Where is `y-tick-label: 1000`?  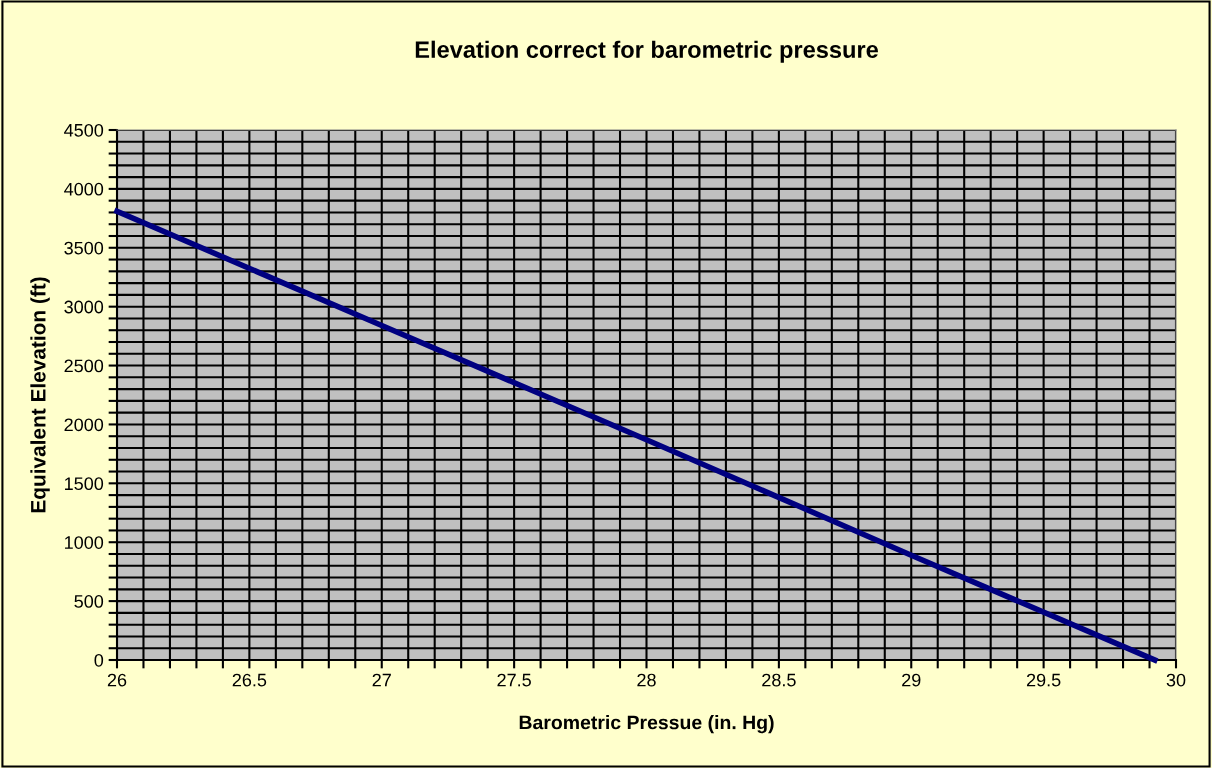
y-tick-label: 1000 is located at coordinates (84, 542).